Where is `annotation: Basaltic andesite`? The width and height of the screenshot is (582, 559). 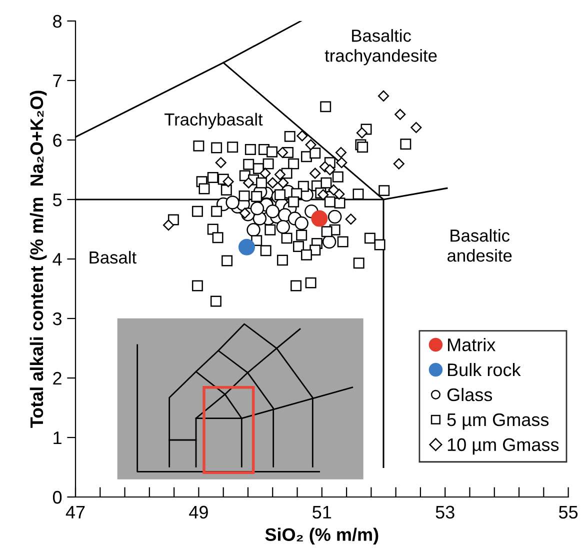
annotation: Basaltic andesite is located at coordinates (480, 245).